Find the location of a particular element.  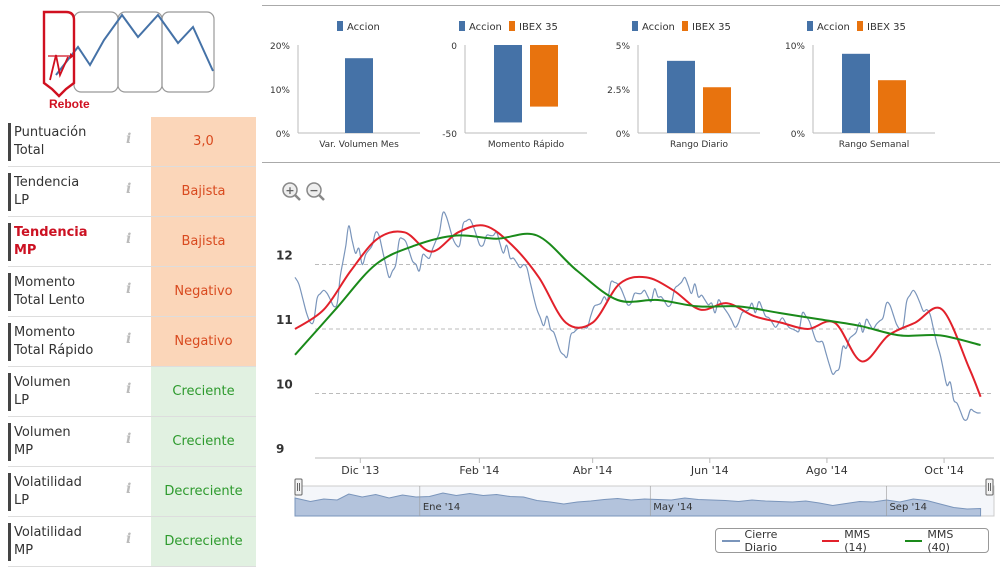

zoom-out-icon: − is located at coordinates (315, 191).